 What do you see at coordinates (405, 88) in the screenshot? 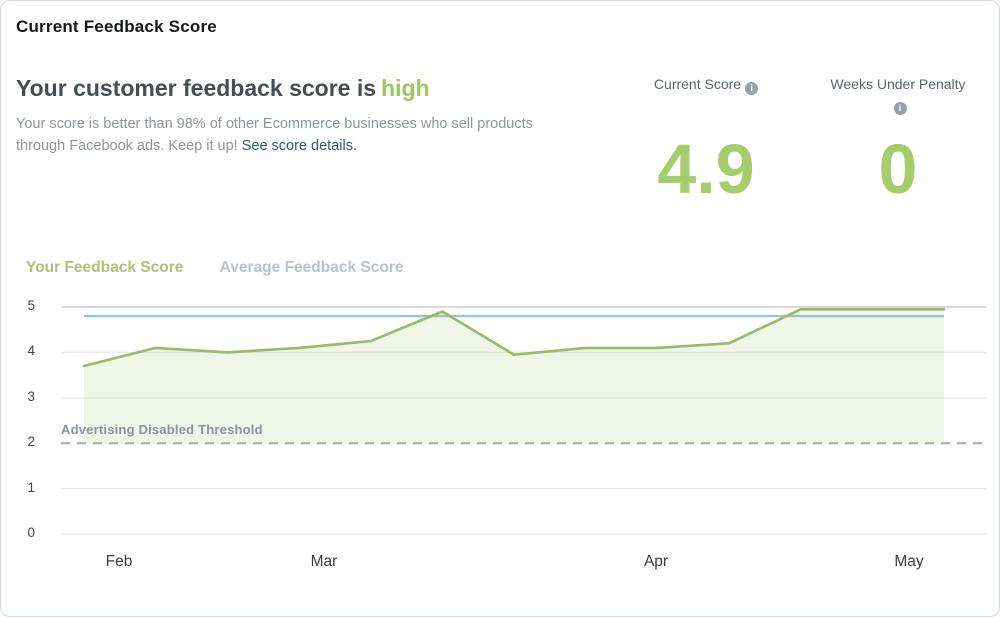
I see `score-status-badge: high` at bounding box center [405, 88].